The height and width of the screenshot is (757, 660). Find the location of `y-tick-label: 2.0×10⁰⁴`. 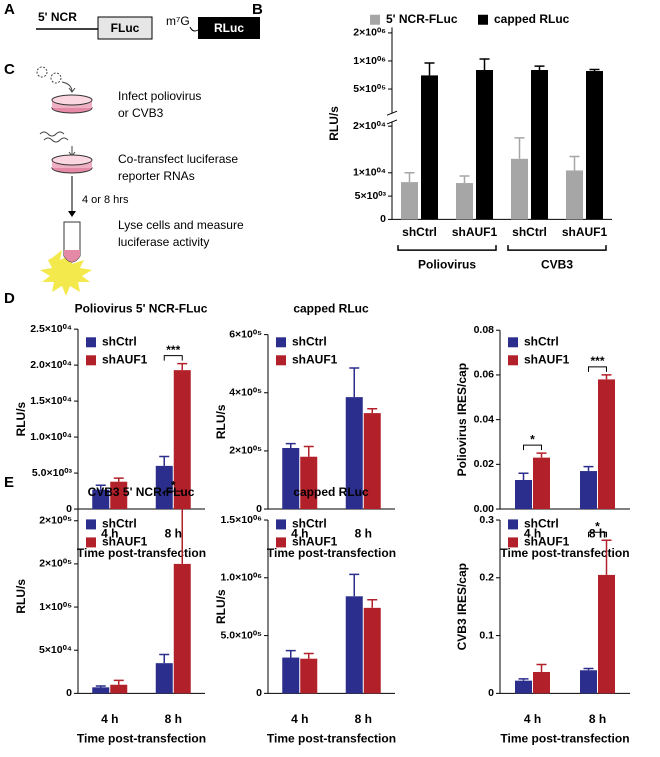

y-tick-label: 2.0×10⁰⁴ is located at coordinates (51, 365).